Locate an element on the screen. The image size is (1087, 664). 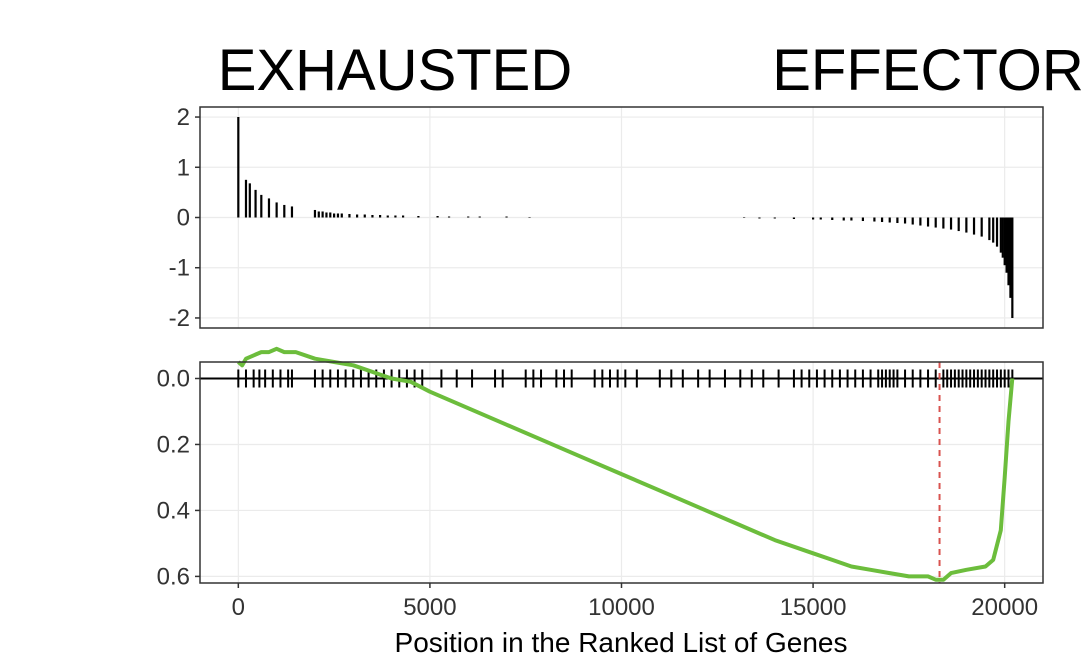
y-tick-label: 0 is located at coordinates (183, 218).